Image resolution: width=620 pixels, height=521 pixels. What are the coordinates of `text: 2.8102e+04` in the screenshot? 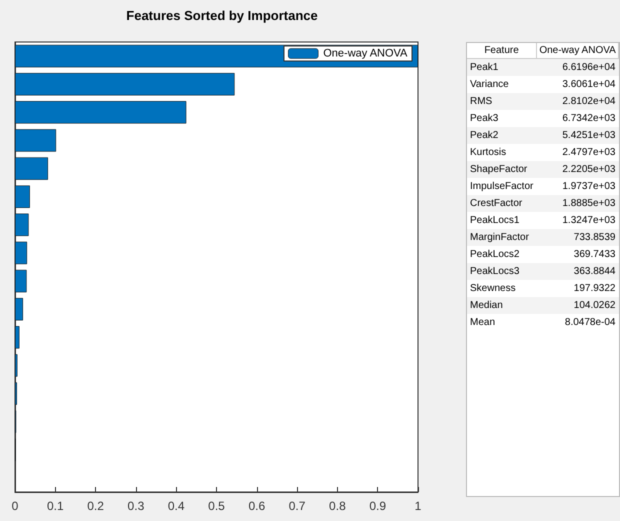 It's located at (589, 101).